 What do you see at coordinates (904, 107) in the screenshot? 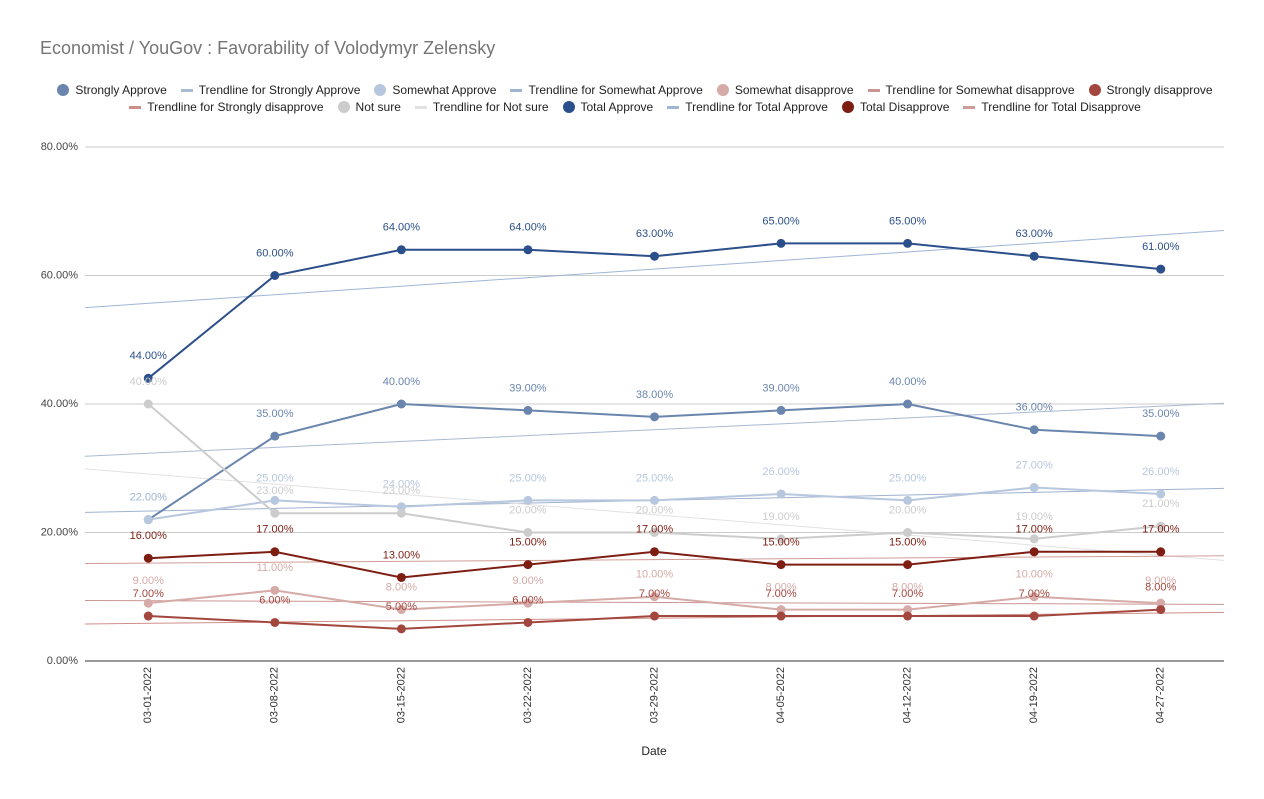
I see `legend-label: Total Disapprove` at bounding box center [904, 107].